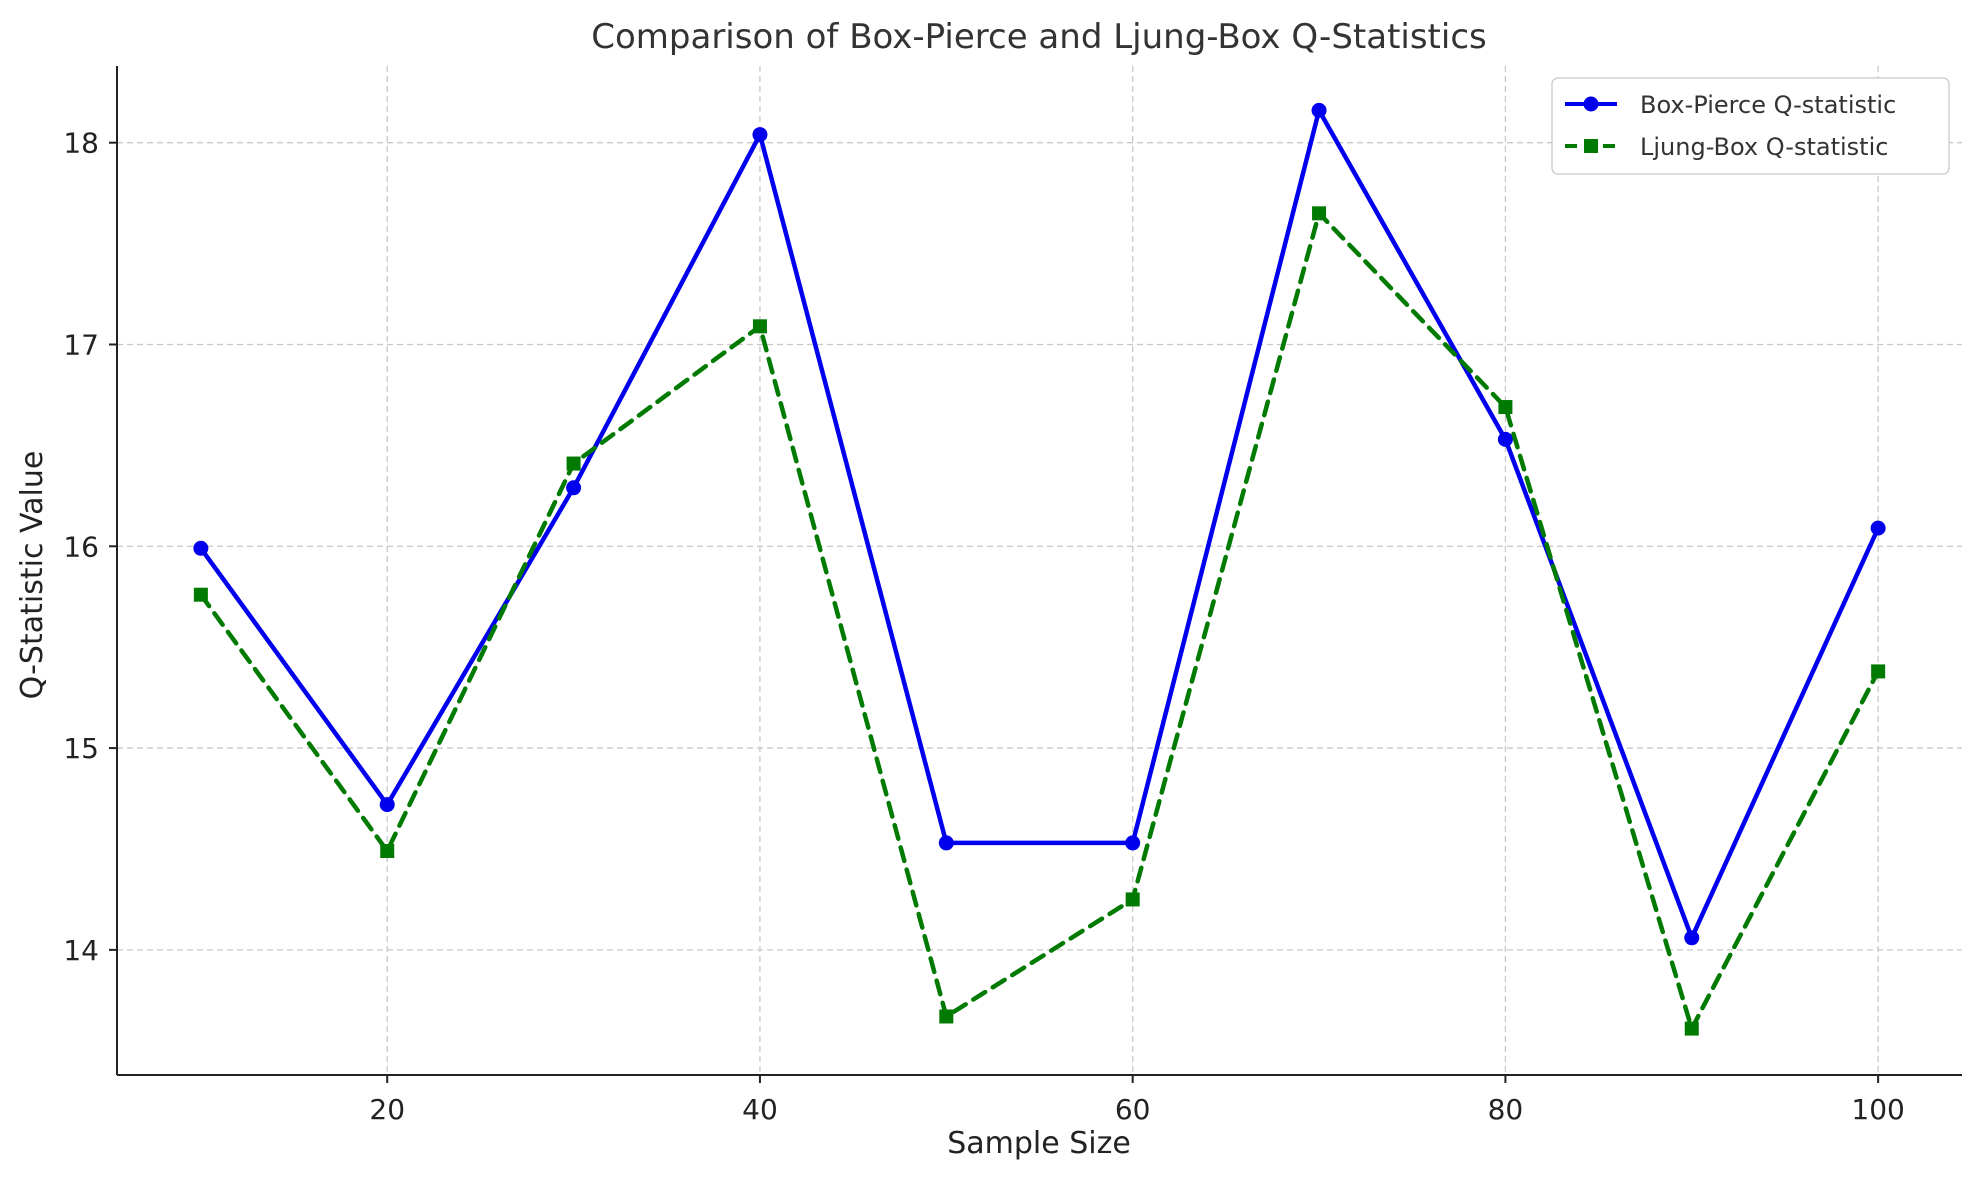 The image size is (1979, 1180). What do you see at coordinates (387, 1109) in the screenshot?
I see `x-tick-label: 20` at bounding box center [387, 1109].